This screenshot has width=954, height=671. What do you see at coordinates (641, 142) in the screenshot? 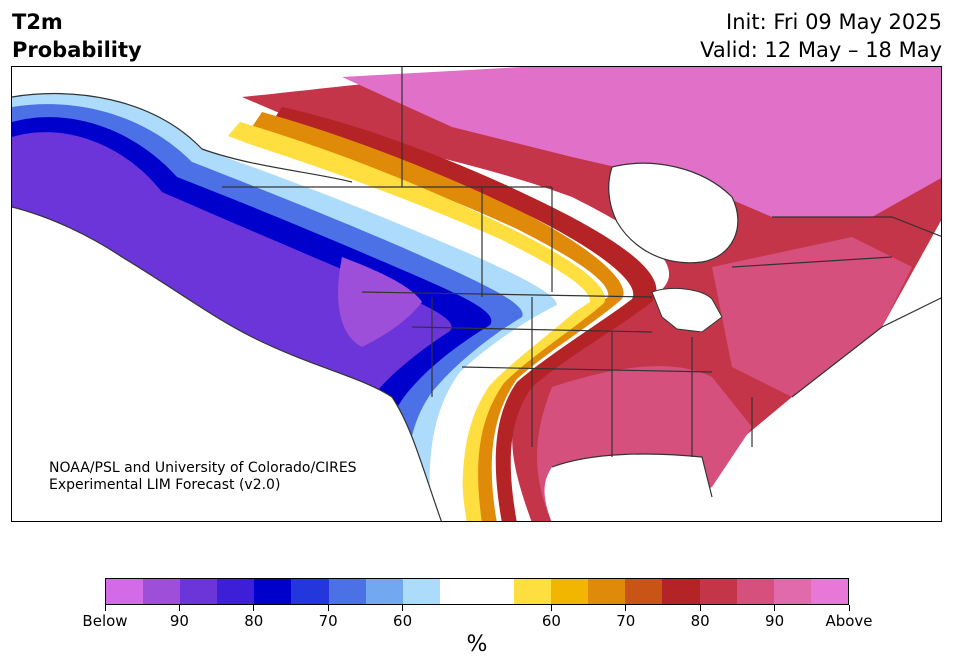
I see `above-region-core-north` at bounding box center [641, 142].